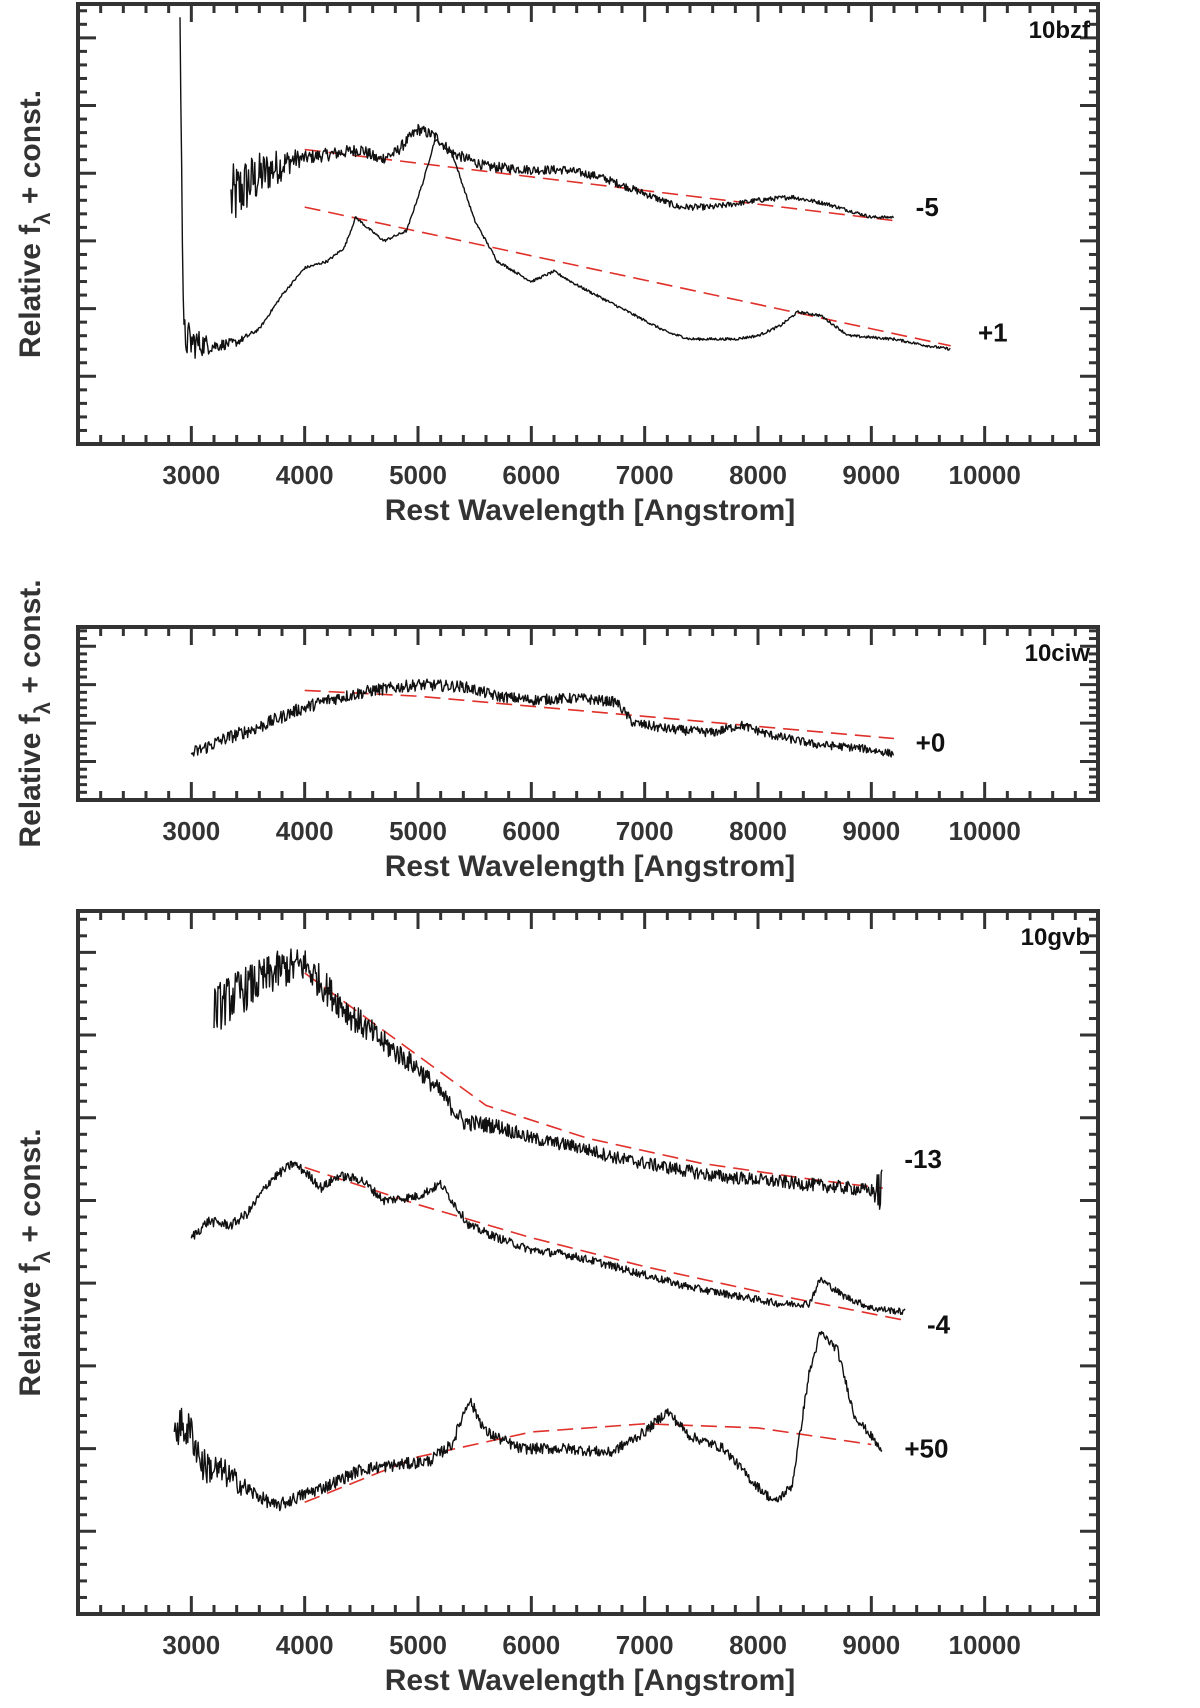 The height and width of the screenshot is (1708, 1200). What do you see at coordinates (599, 185) in the screenshot?
I see `fit-10bzf--5` at bounding box center [599, 185].